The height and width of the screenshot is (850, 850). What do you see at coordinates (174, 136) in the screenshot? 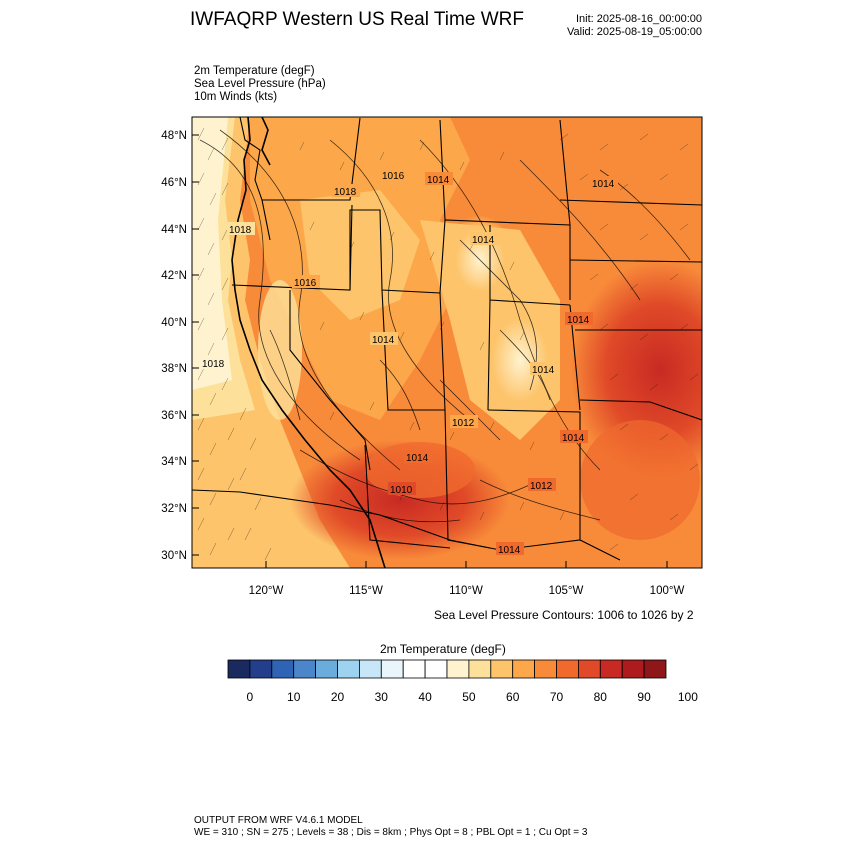
I see `lat-label: 48°N` at bounding box center [174, 136].